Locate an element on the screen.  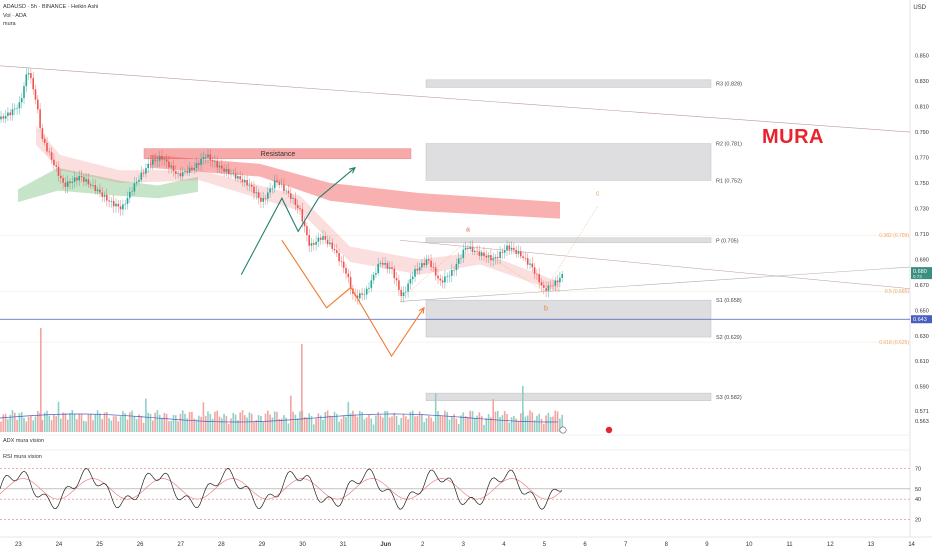
resistance-label: Resistance is located at coordinates (278, 154).